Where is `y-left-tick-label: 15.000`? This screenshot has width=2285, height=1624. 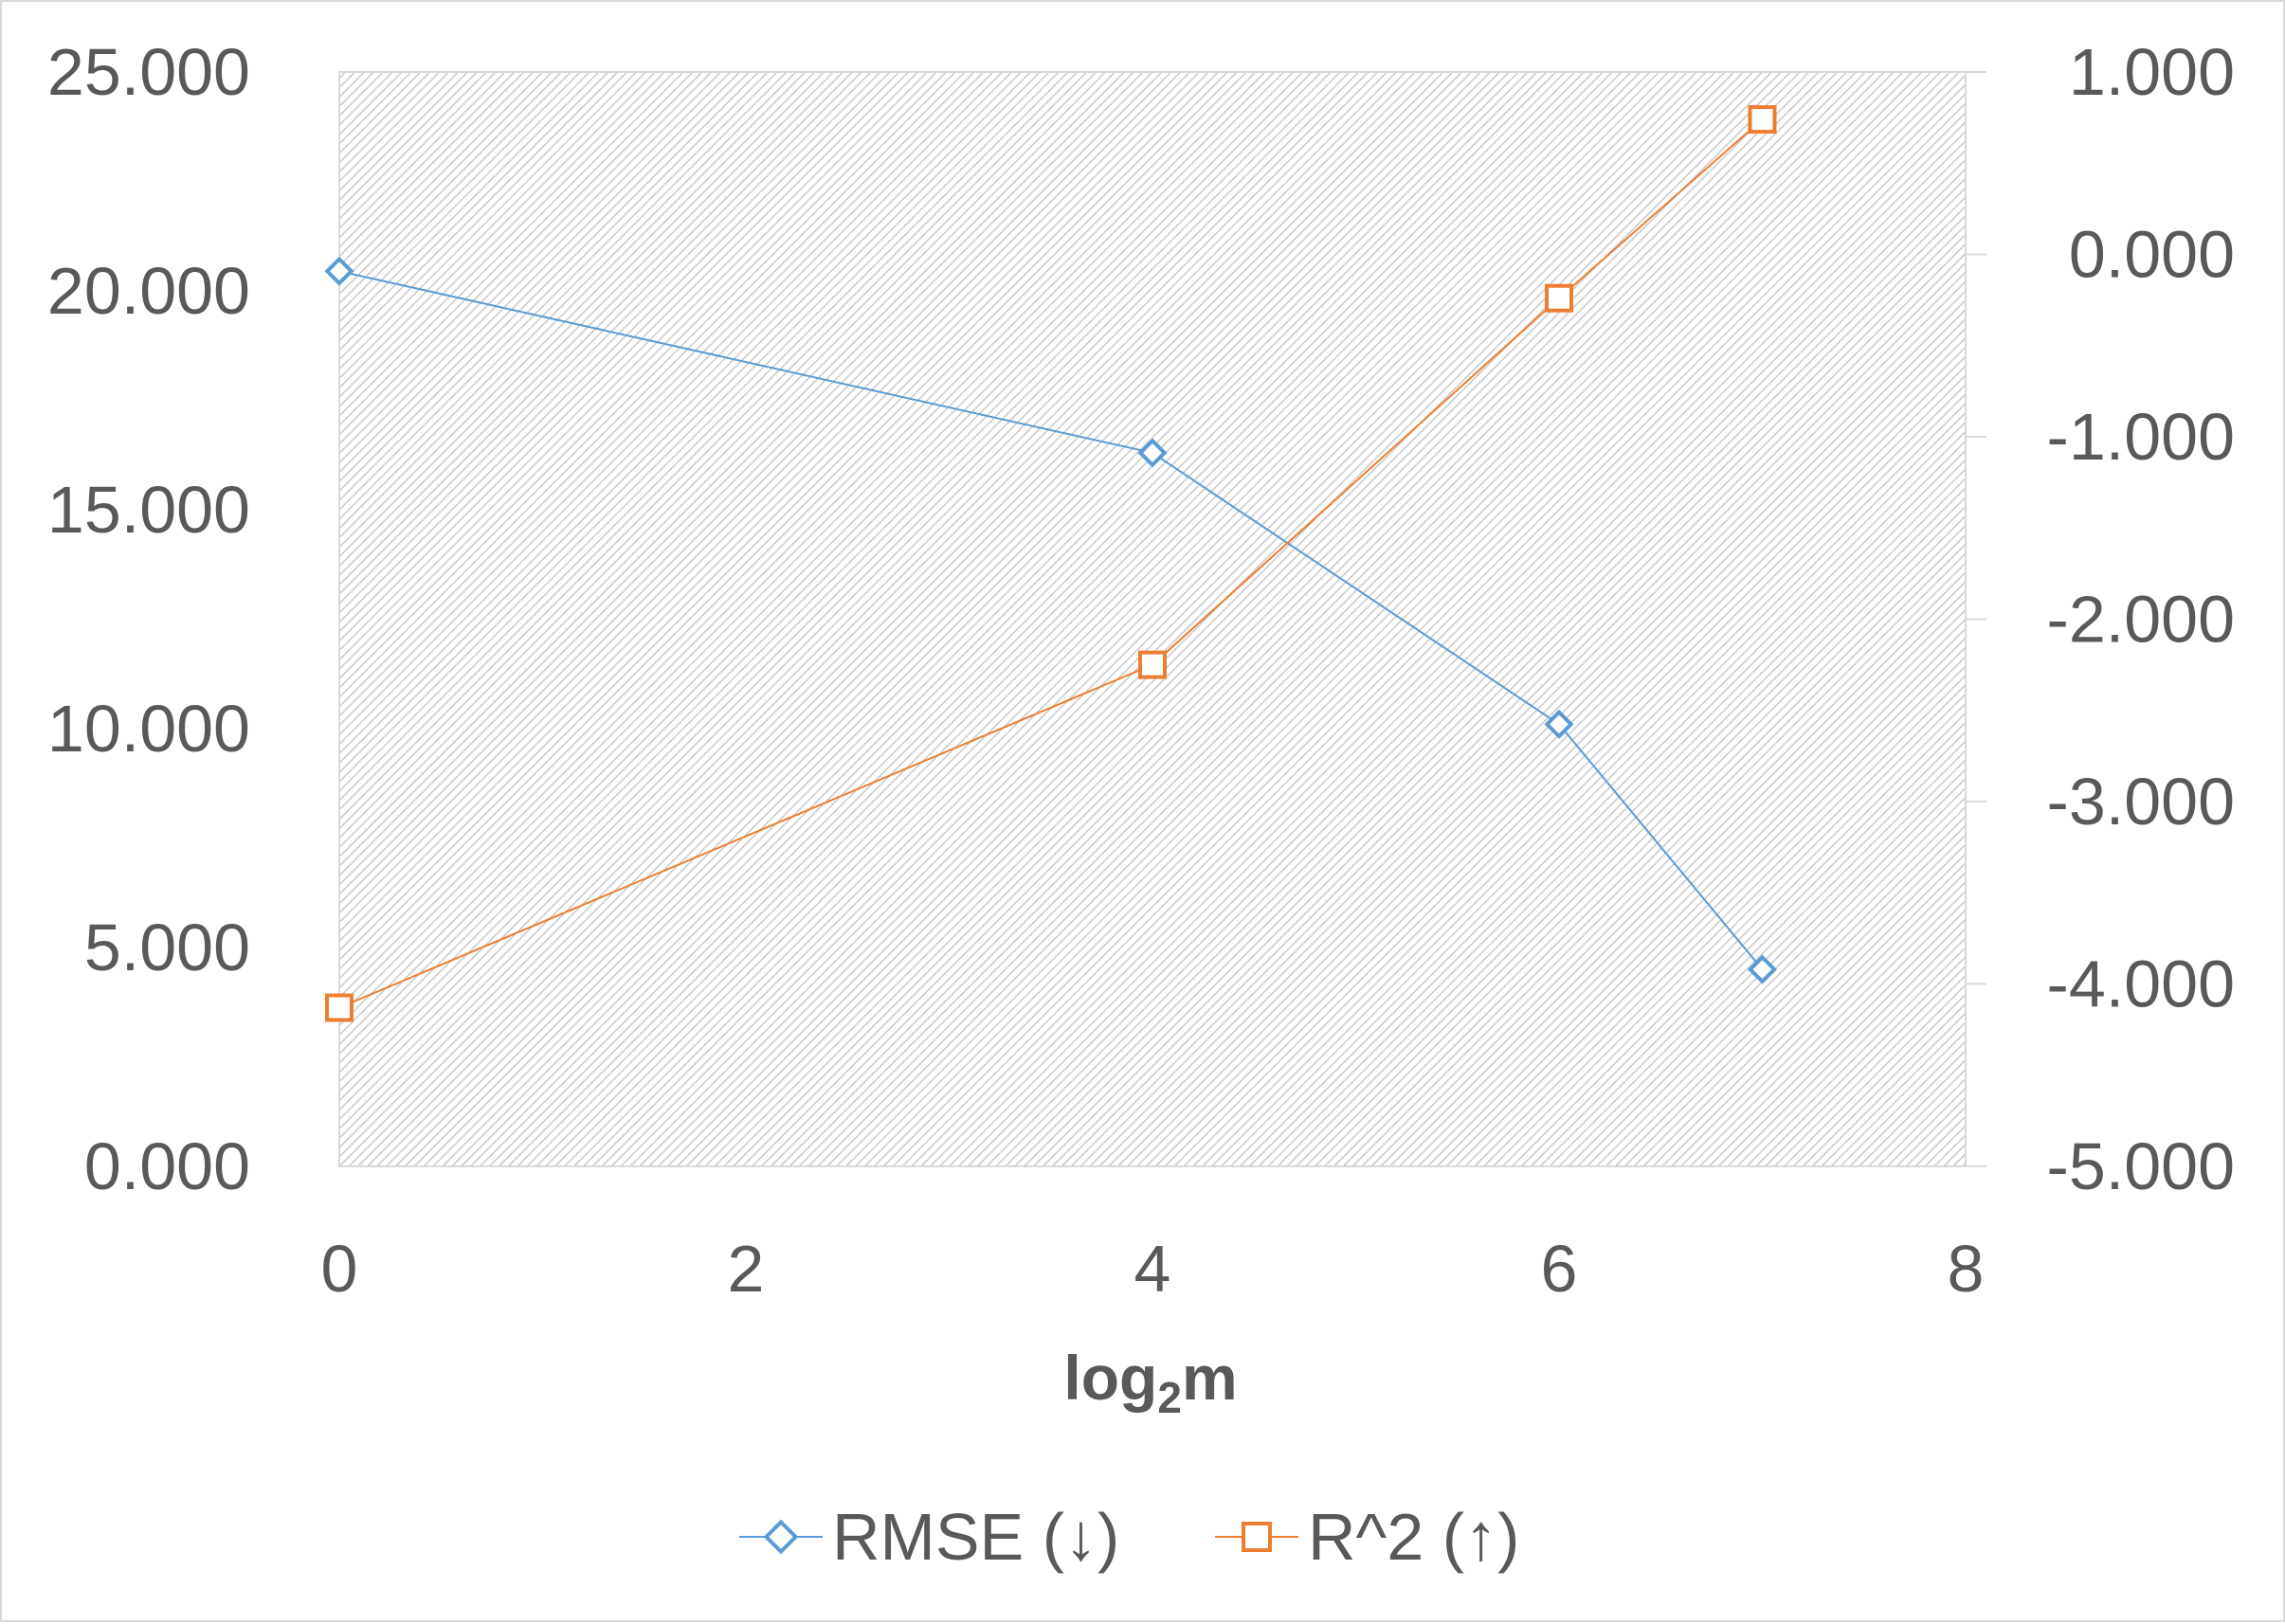 y-left-tick-label: 15.000 is located at coordinates (148, 510).